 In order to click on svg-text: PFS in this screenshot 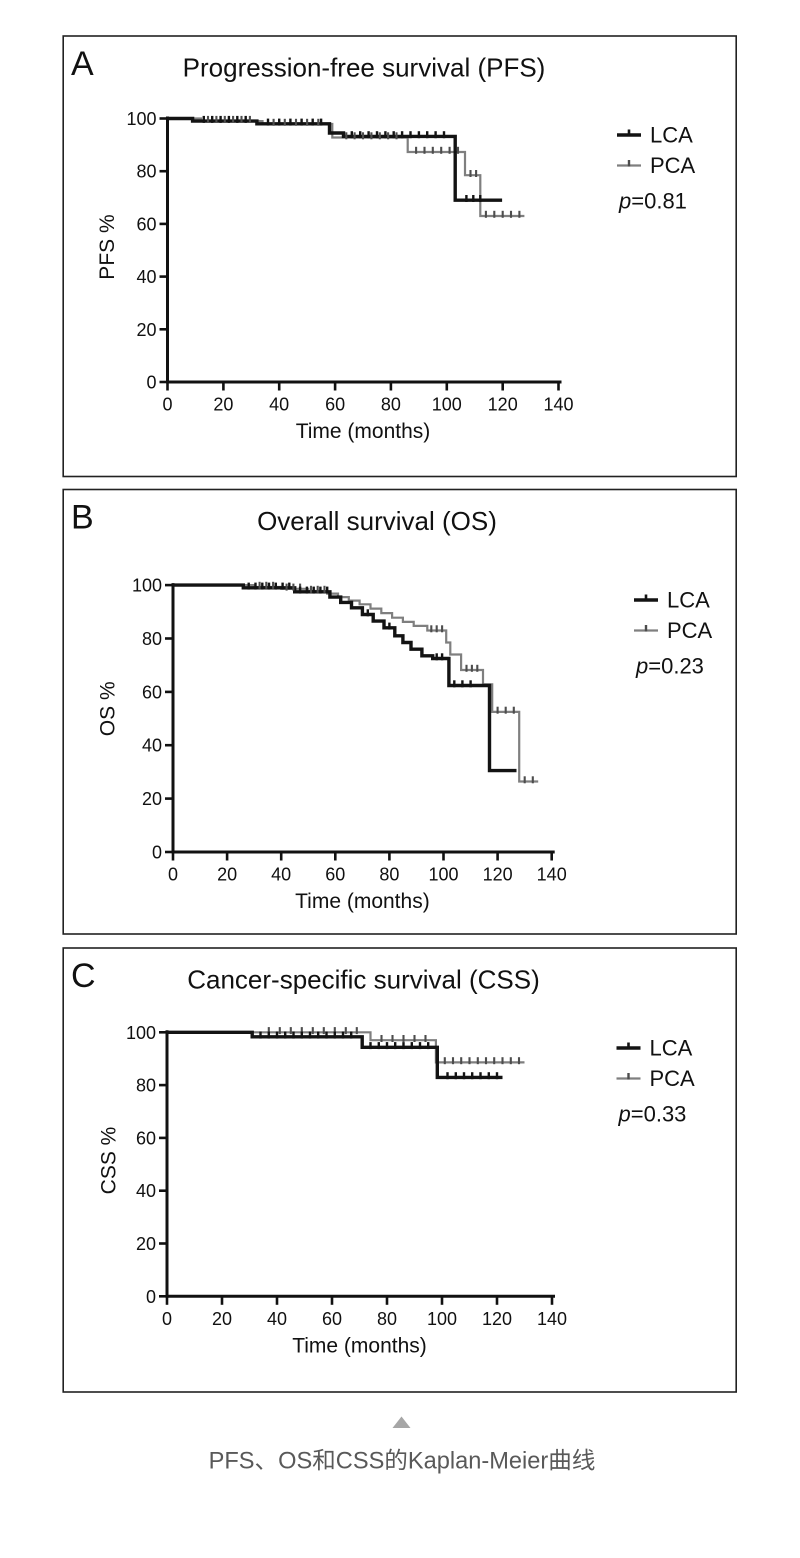, I will do `click(232, 1462)`.